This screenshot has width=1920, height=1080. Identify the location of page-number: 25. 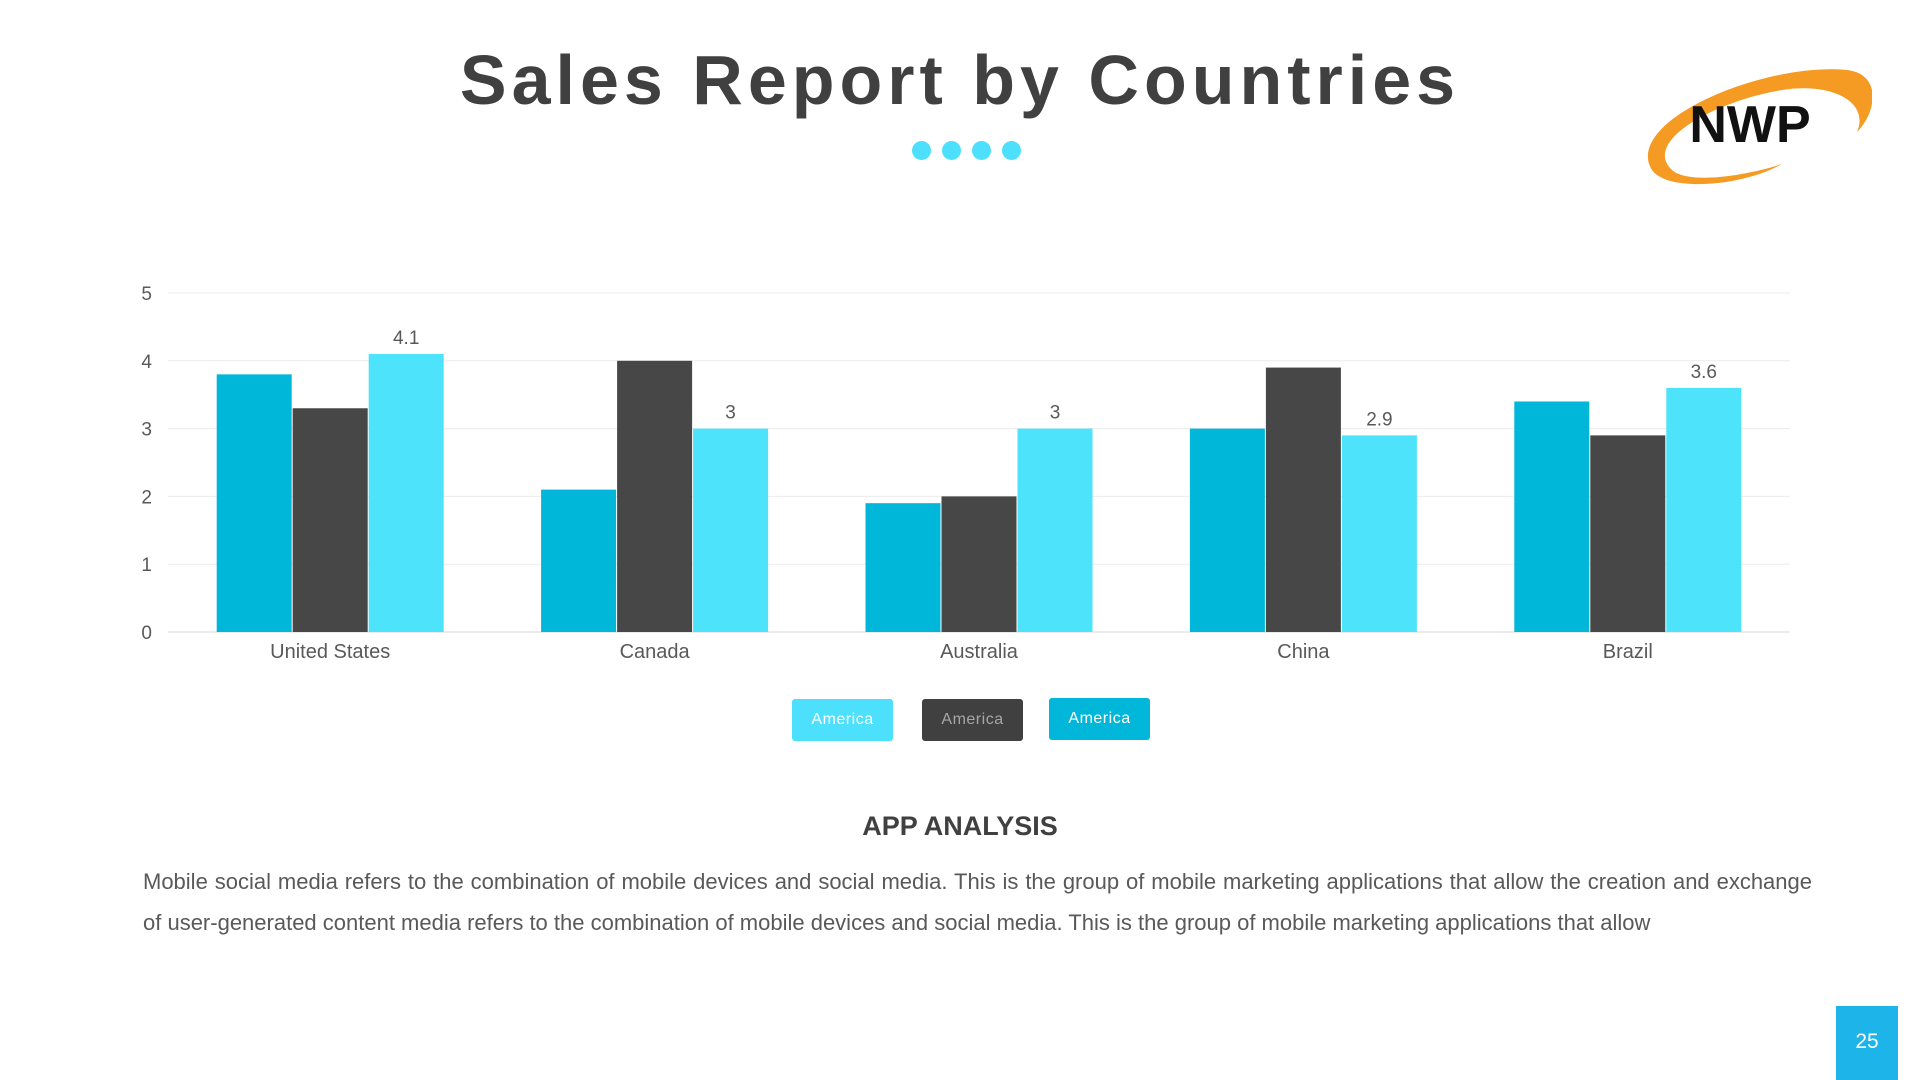
(1867, 1043).